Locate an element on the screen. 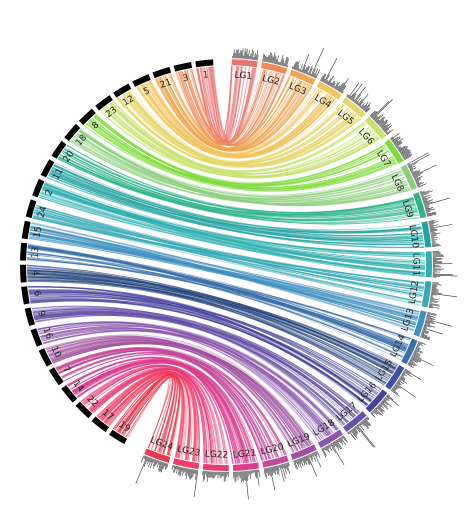 The width and height of the screenshot is (472, 531). chromosome-label: 4 is located at coordinates (35, 273).